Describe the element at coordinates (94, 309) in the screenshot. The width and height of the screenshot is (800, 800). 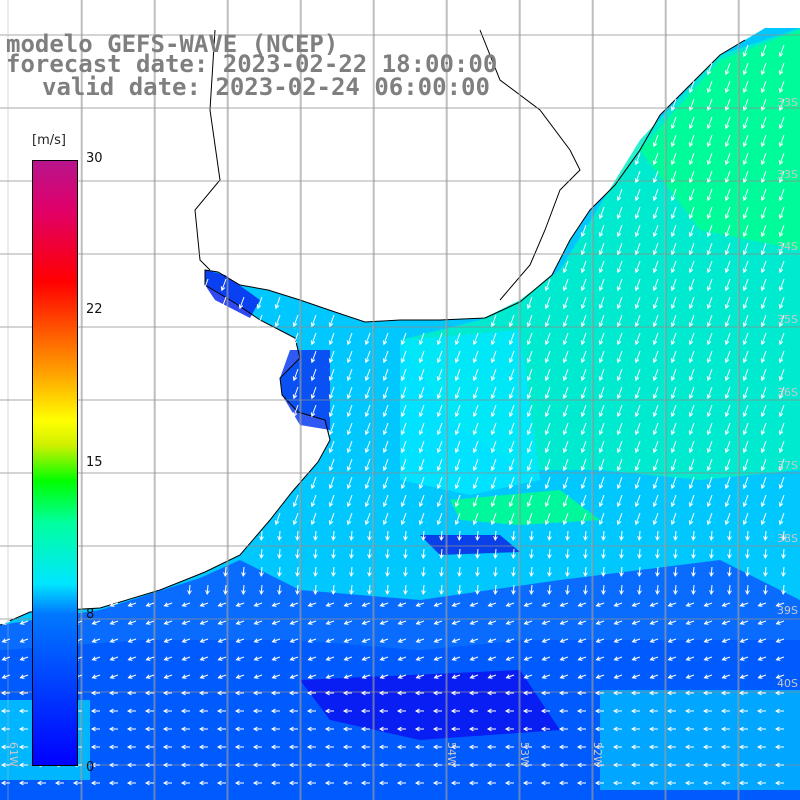
I see `colorbar-tick-22: 22` at that location.